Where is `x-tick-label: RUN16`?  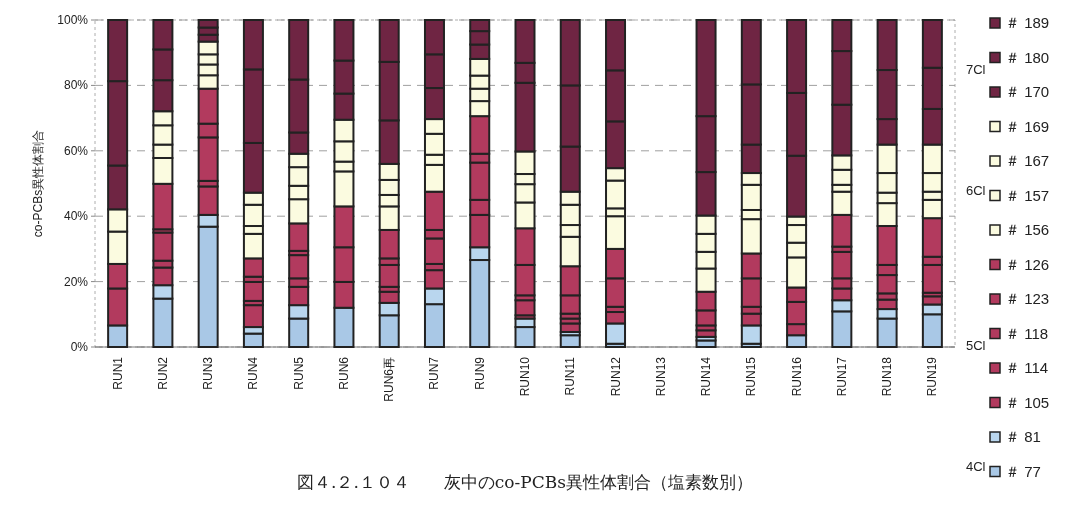
x-tick-label: RUN16 is located at coordinates (796, 376).